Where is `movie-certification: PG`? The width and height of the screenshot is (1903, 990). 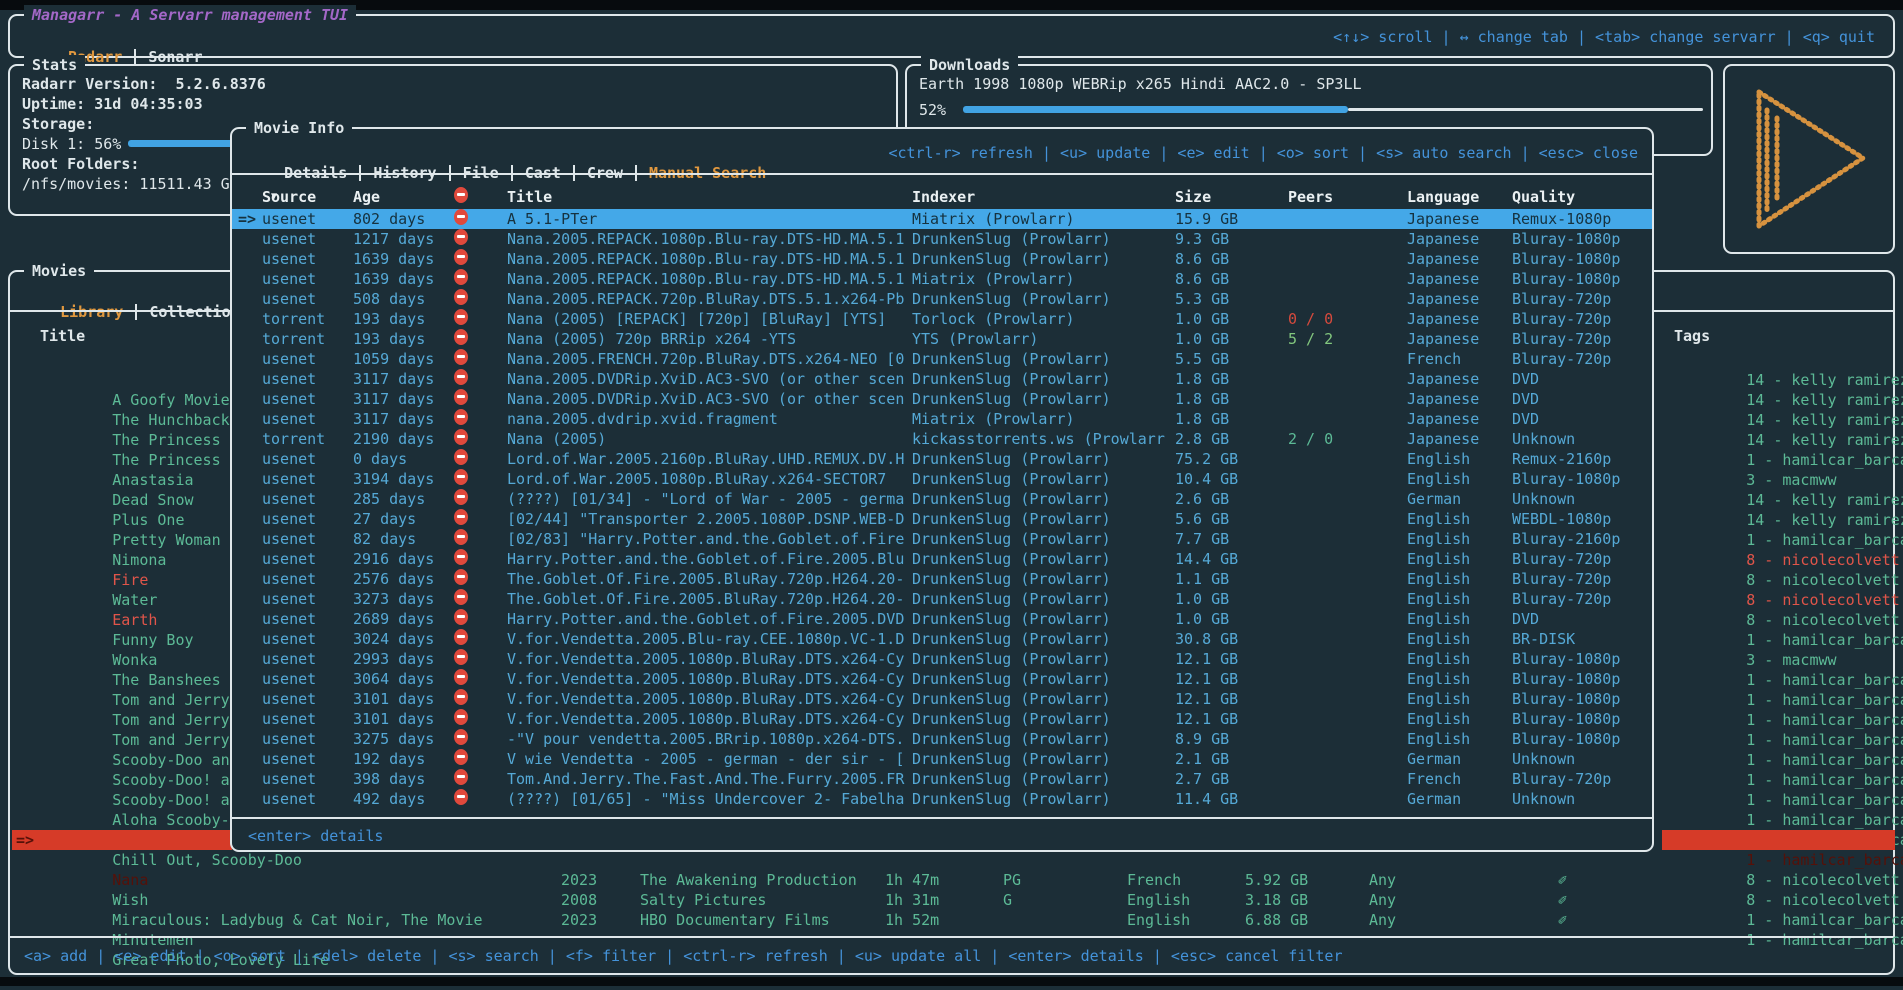
movie-certification: PG is located at coordinates (1012, 880).